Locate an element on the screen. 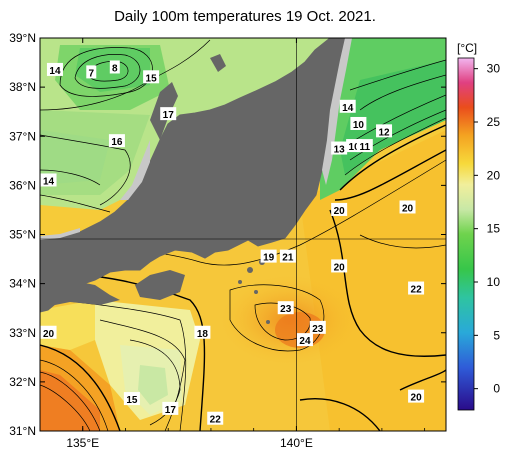 Image resolution: width=508 pixels, height=456 pixels. colorbar-tick-label: 0 is located at coordinates (496, 389).